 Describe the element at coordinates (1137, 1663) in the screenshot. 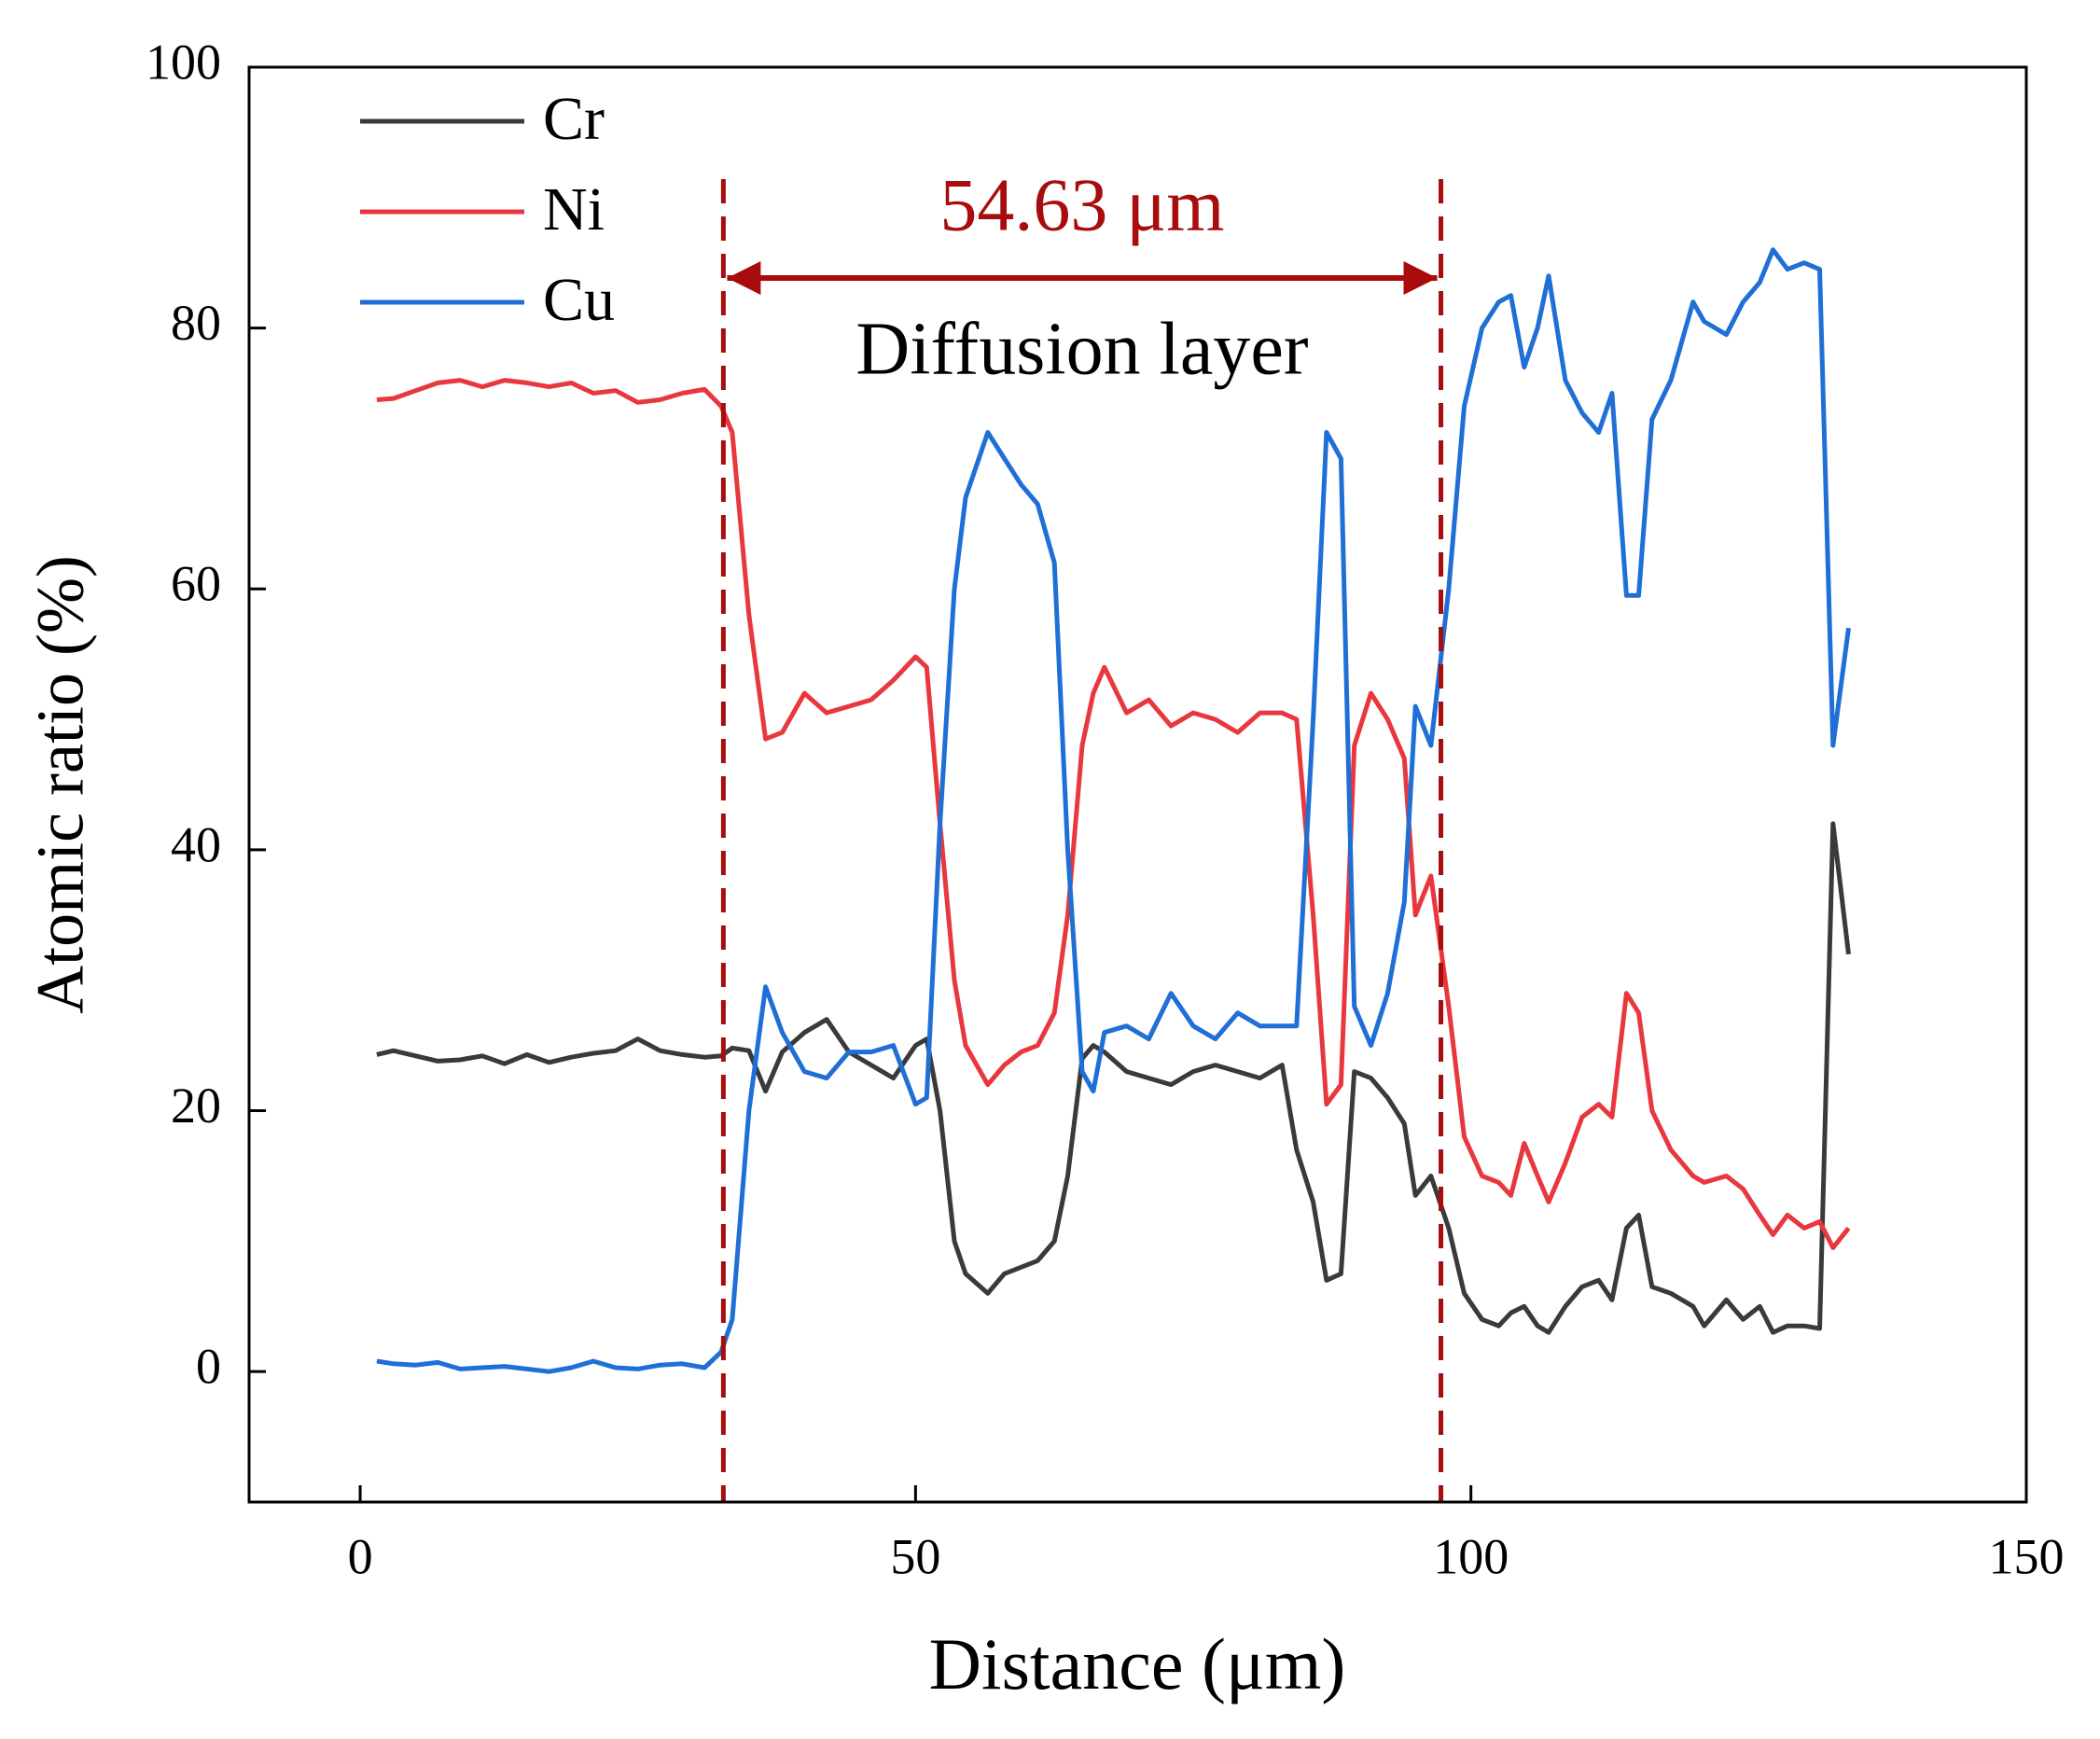

I see `x-axis-label: Distance (μm)` at that location.